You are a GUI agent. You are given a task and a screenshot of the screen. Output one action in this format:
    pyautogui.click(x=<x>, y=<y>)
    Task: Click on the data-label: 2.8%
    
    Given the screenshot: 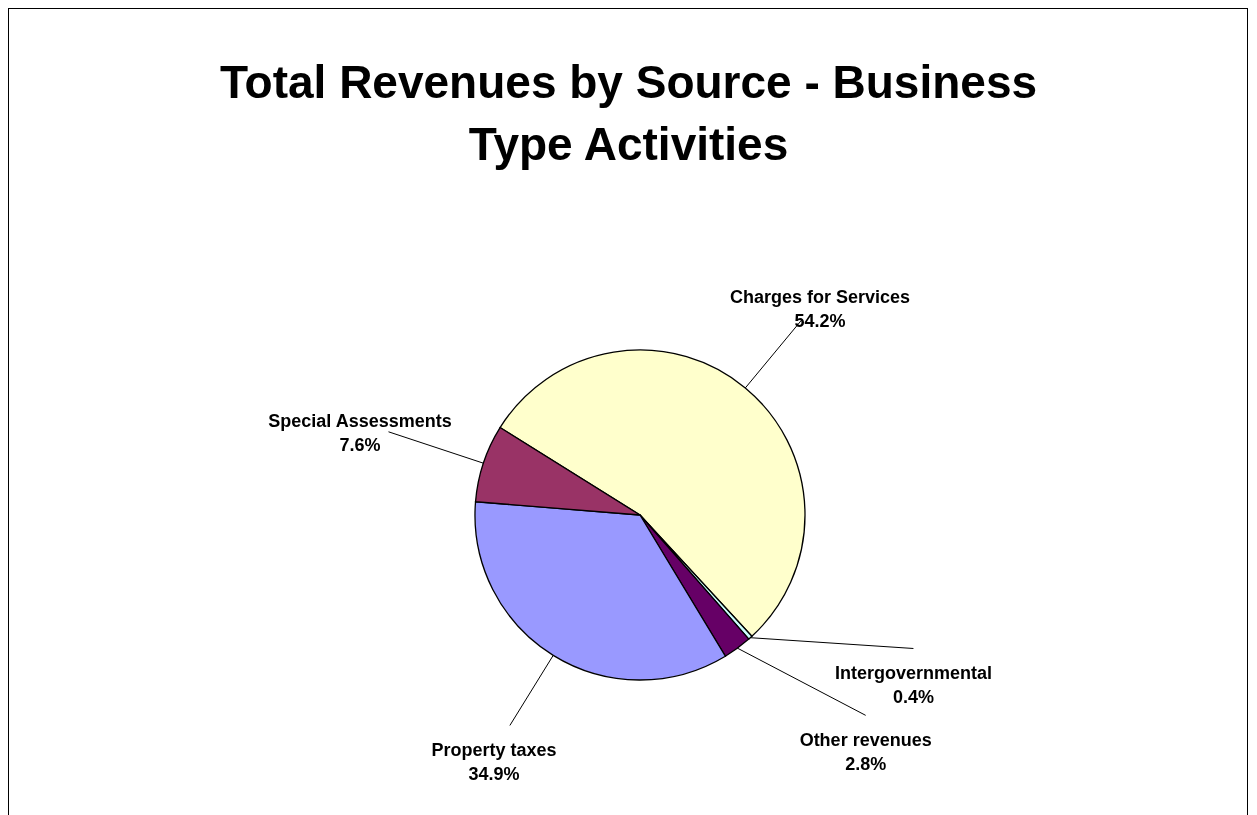 What is the action you would take?
    pyautogui.click(x=866, y=764)
    